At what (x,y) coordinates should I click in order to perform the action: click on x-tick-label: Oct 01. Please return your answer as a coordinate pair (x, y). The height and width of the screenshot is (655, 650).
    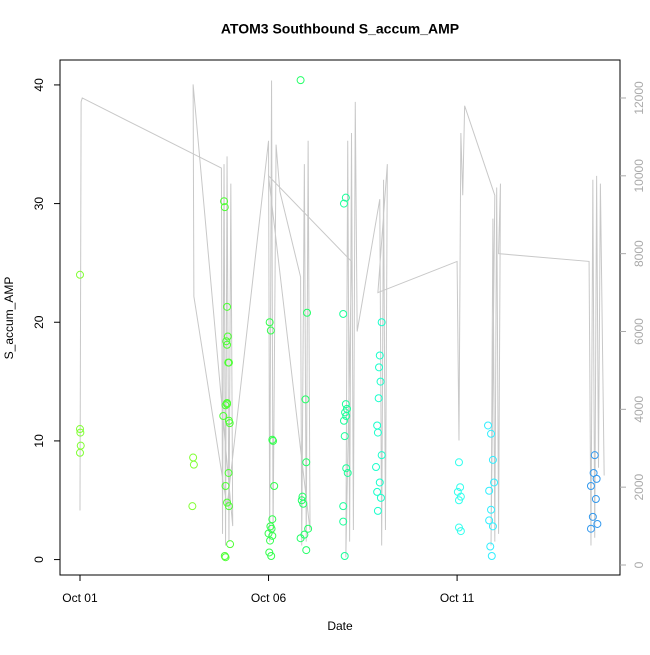
    Looking at the image, I should click on (80, 598).